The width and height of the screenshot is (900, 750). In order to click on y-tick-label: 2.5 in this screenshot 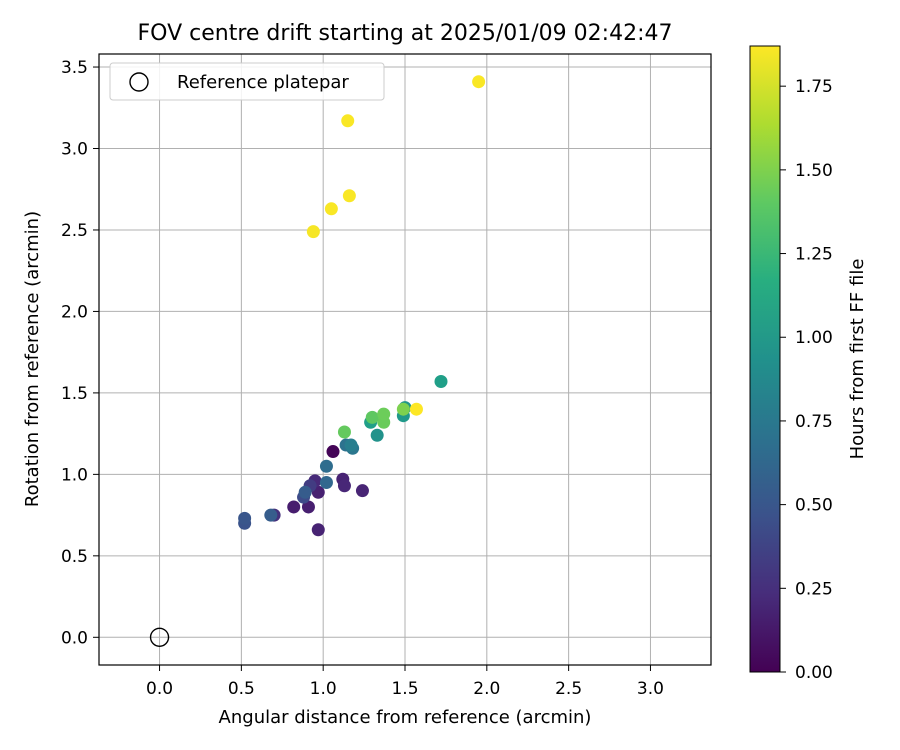, I will do `click(74, 231)`.